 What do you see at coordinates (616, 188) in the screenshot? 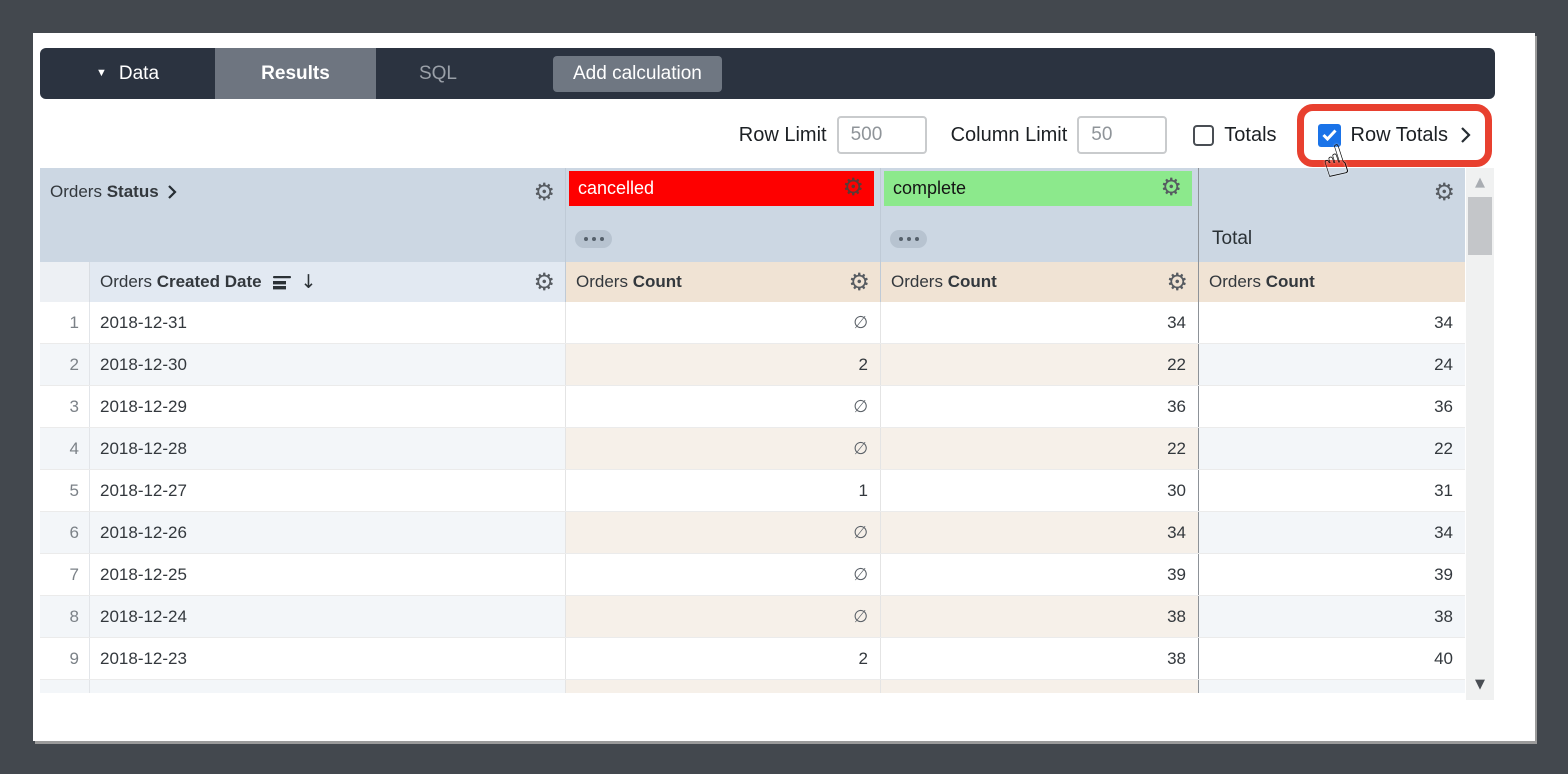
I see `cancelled-label: cancelled` at bounding box center [616, 188].